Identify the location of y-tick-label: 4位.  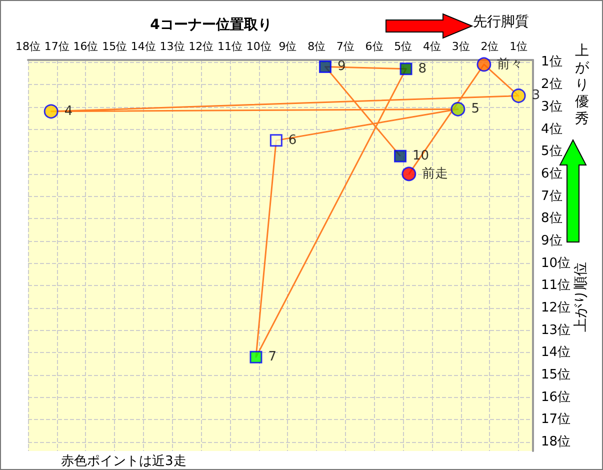
(551, 129).